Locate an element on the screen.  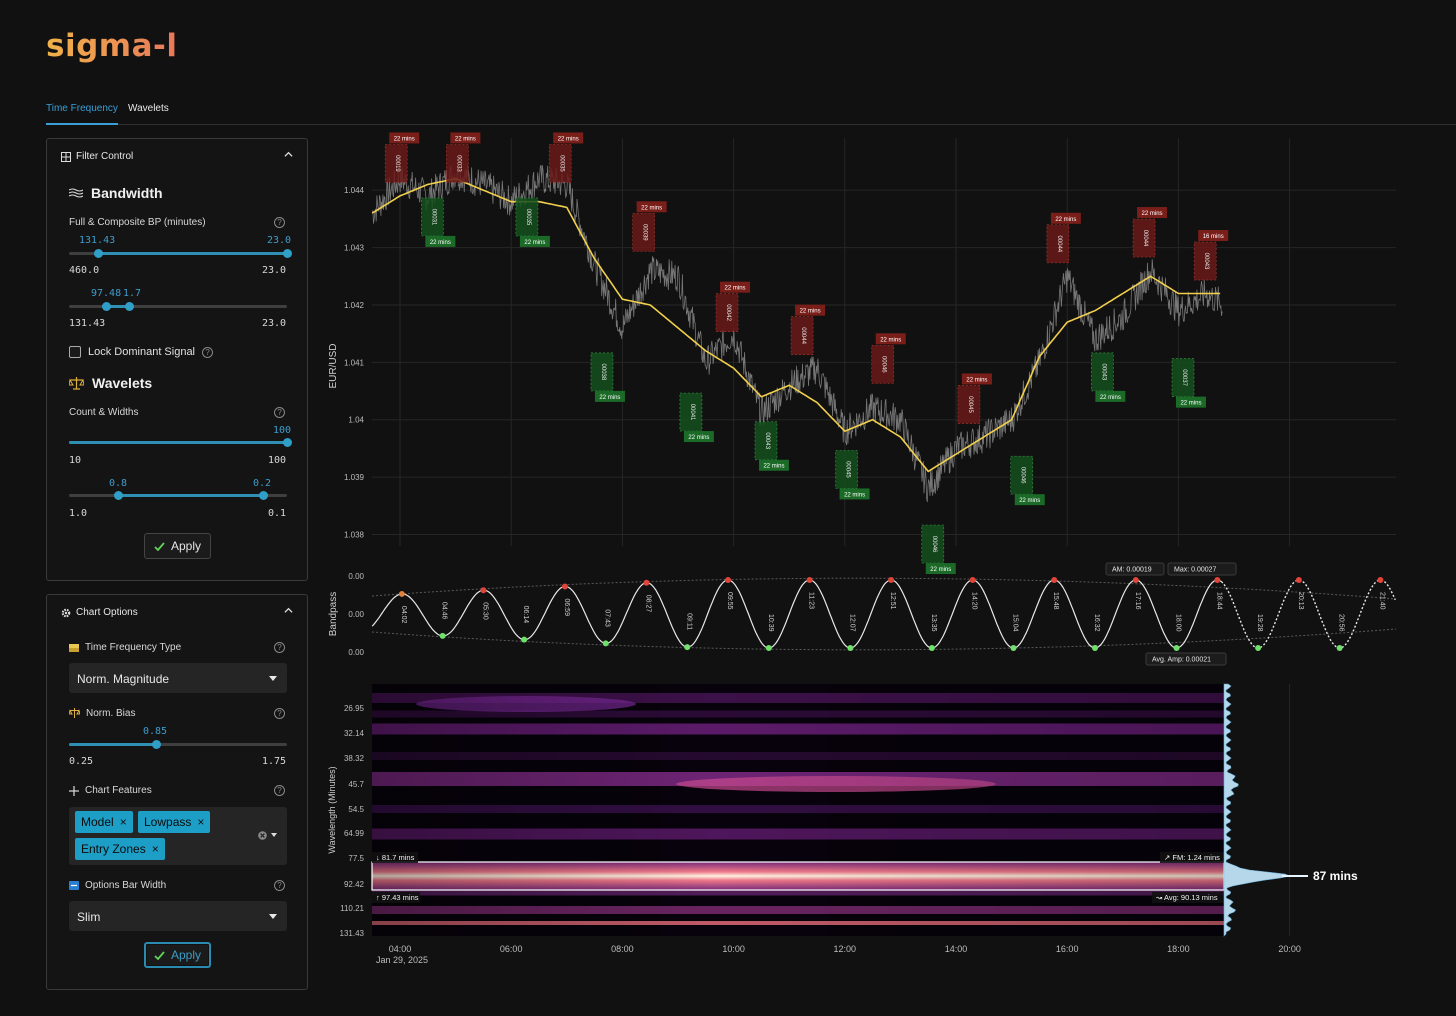
tab-wavelets: Wavelets is located at coordinates (148, 108).